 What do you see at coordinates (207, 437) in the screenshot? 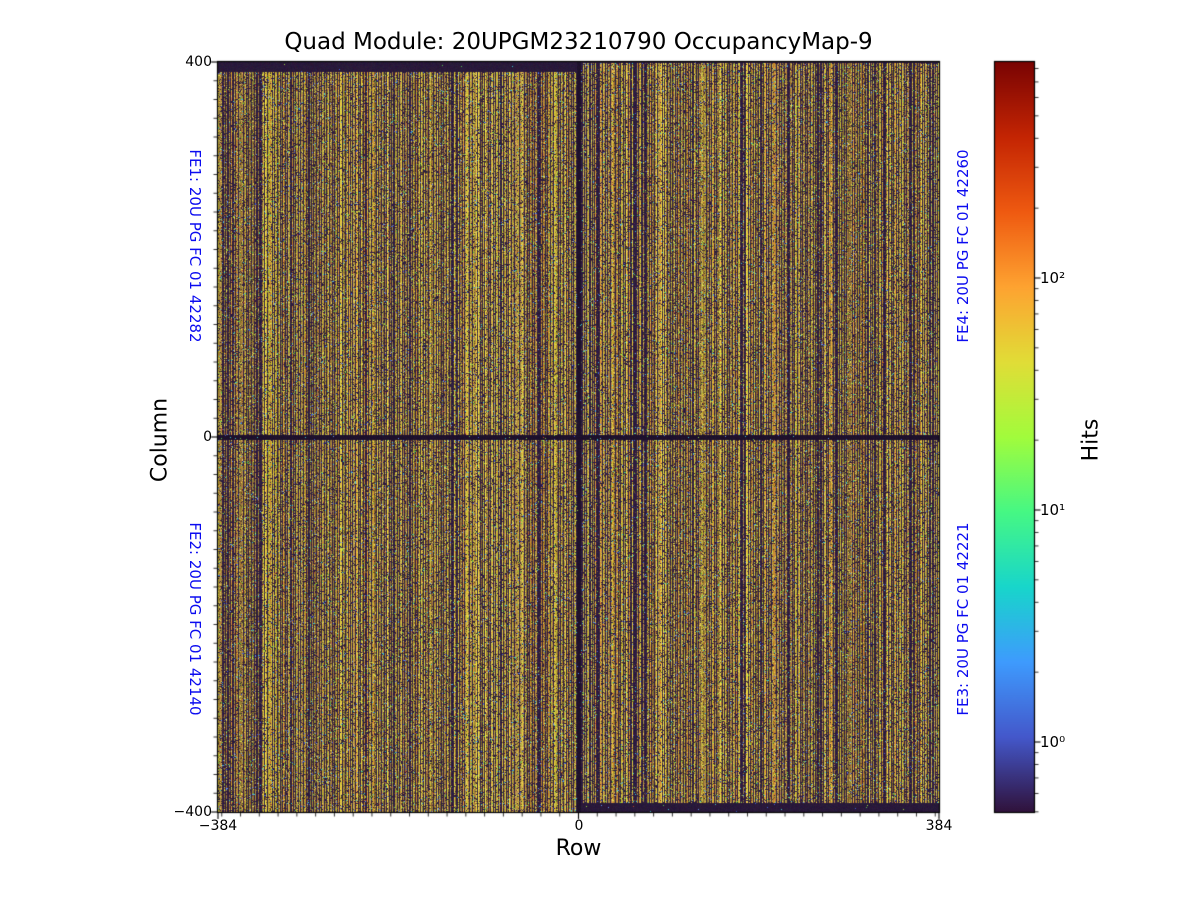
I see `y-tick-label-0: 0` at bounding box center [207, 437].